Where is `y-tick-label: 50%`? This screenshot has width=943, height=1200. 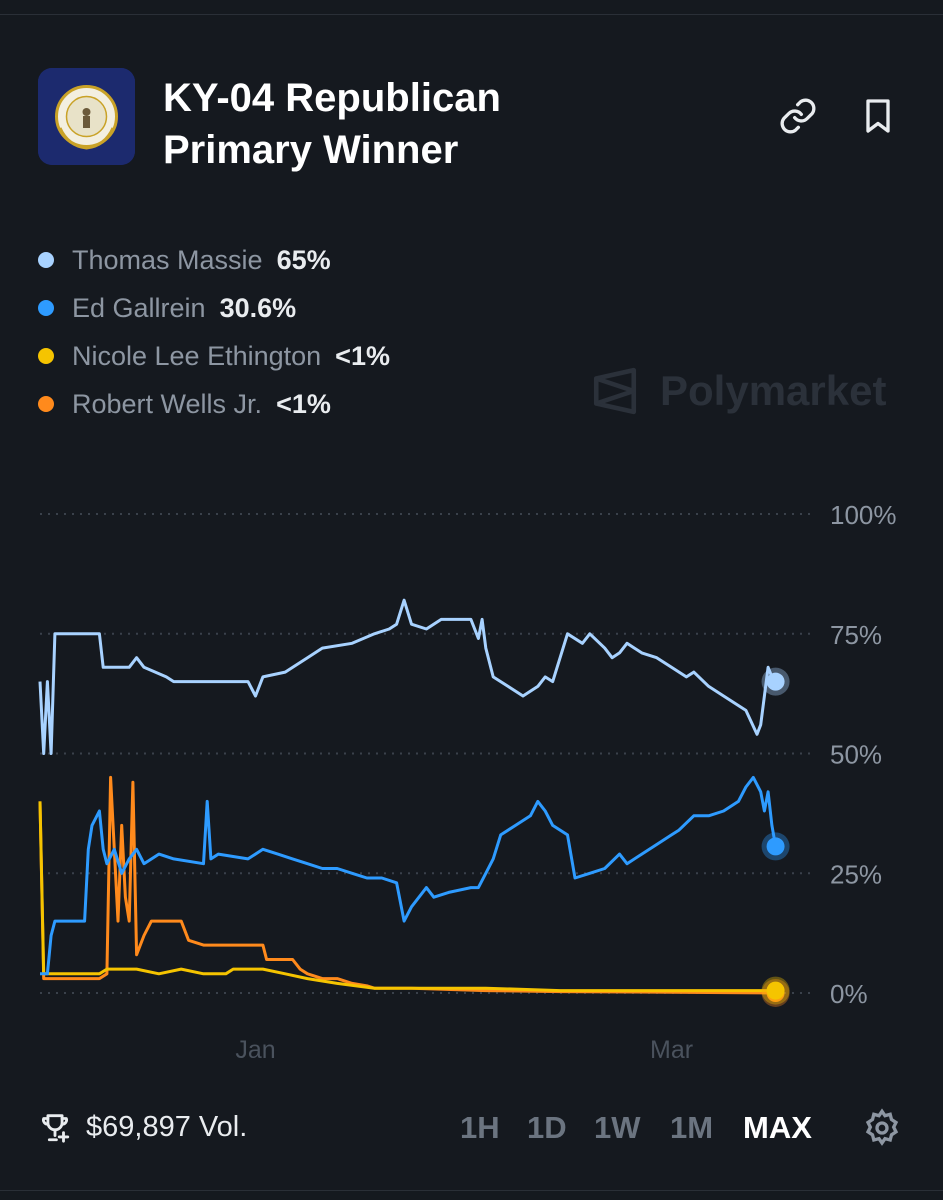
y-tick-label: 50% is located at coordinates (856, 755).